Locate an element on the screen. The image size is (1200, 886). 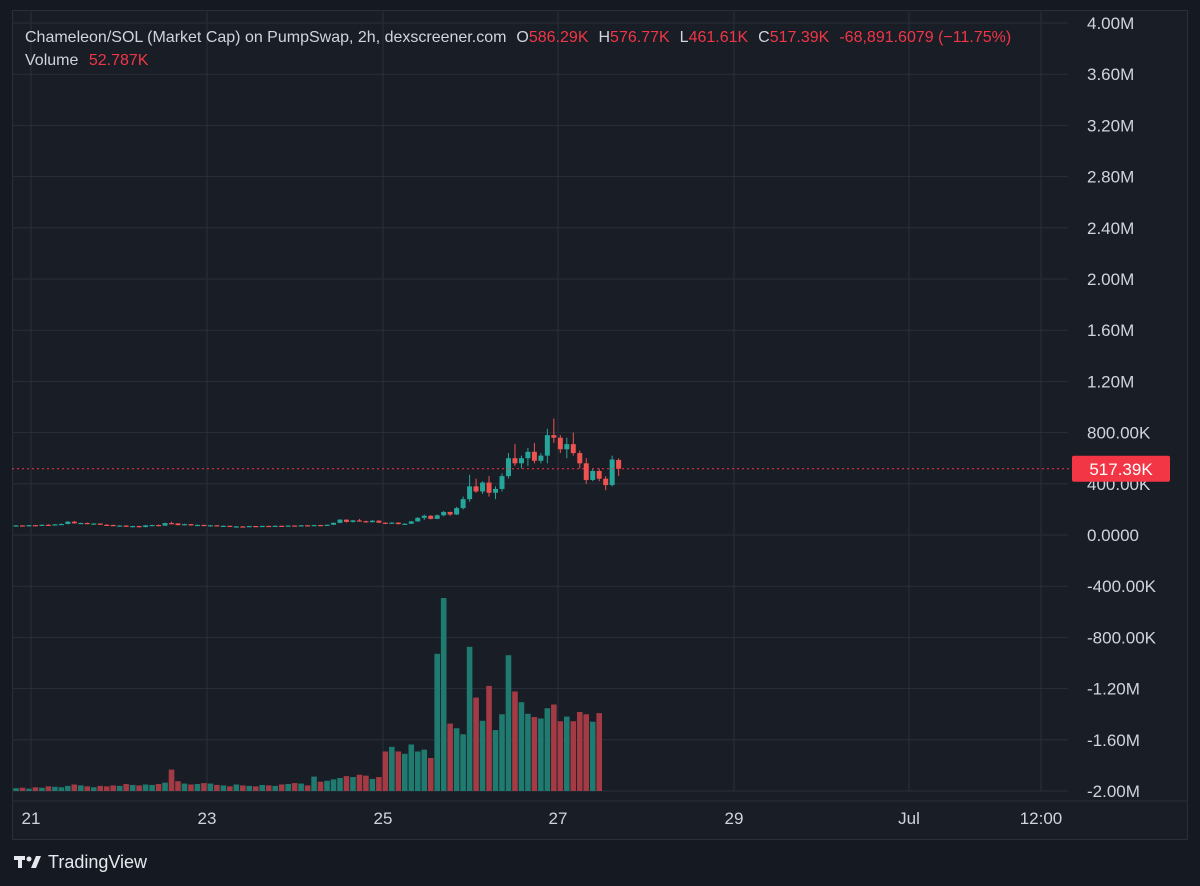
tradingview-logo-icon is located at coordinates (27, 862).